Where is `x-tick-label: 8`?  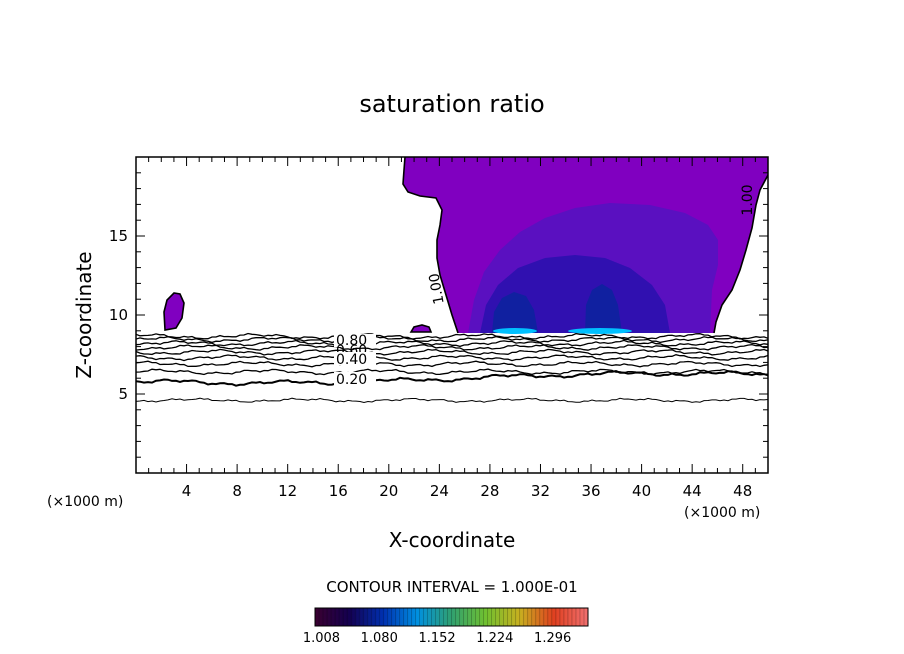 x-tick-label: 8 is located at coordinates (237, 491).